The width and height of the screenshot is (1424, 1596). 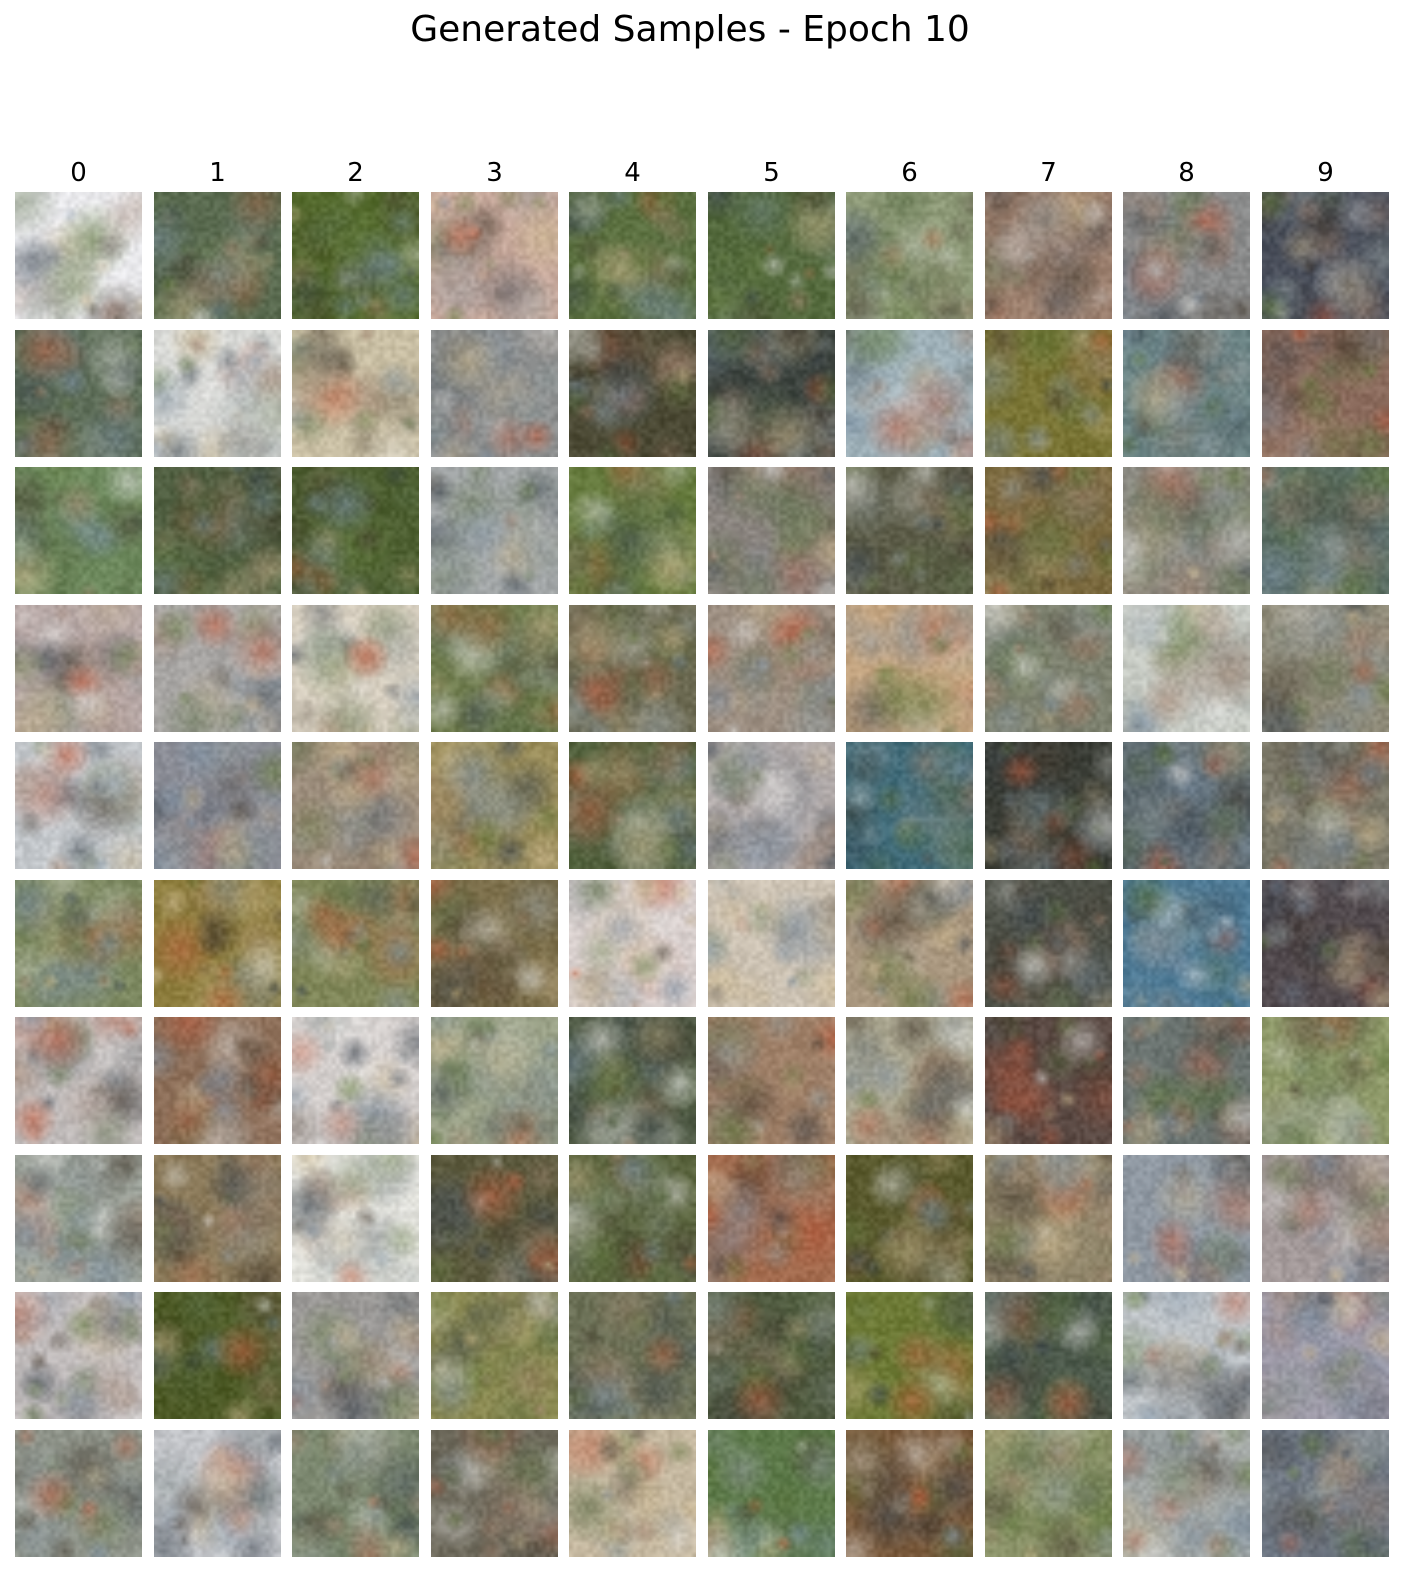 What do you see at coordinates (771, 173) in the screenshot?
I see `column-label-5: 5` at bounding box center [771, 173].